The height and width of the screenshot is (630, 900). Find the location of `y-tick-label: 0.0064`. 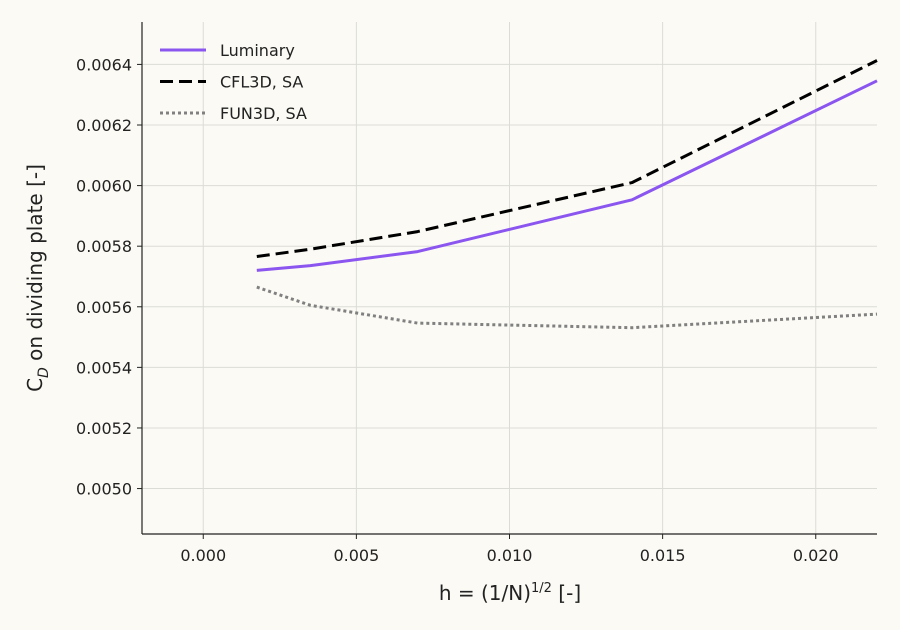

y-tick-label: 0.0064 is located at coordinates (104, 64).